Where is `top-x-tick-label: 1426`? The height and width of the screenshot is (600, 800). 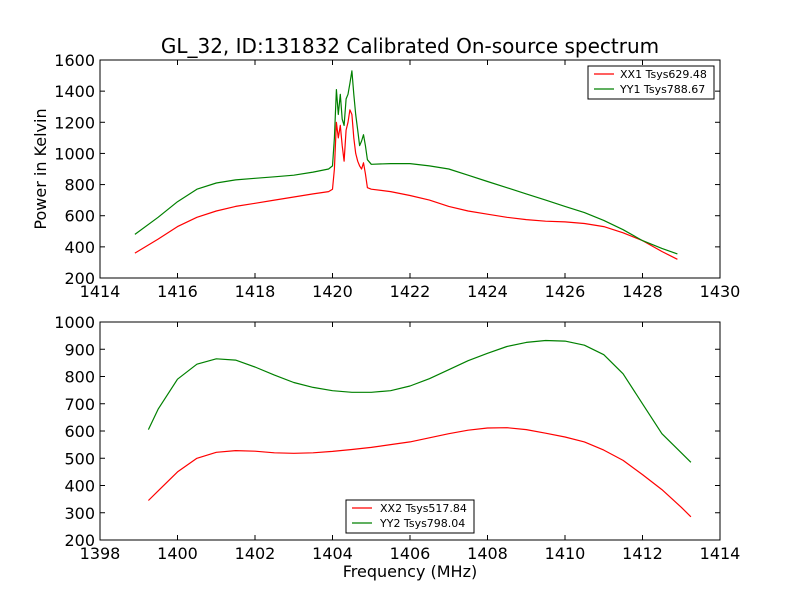 top-x-tick-label: 1426 is located at coordinates (565, 291).